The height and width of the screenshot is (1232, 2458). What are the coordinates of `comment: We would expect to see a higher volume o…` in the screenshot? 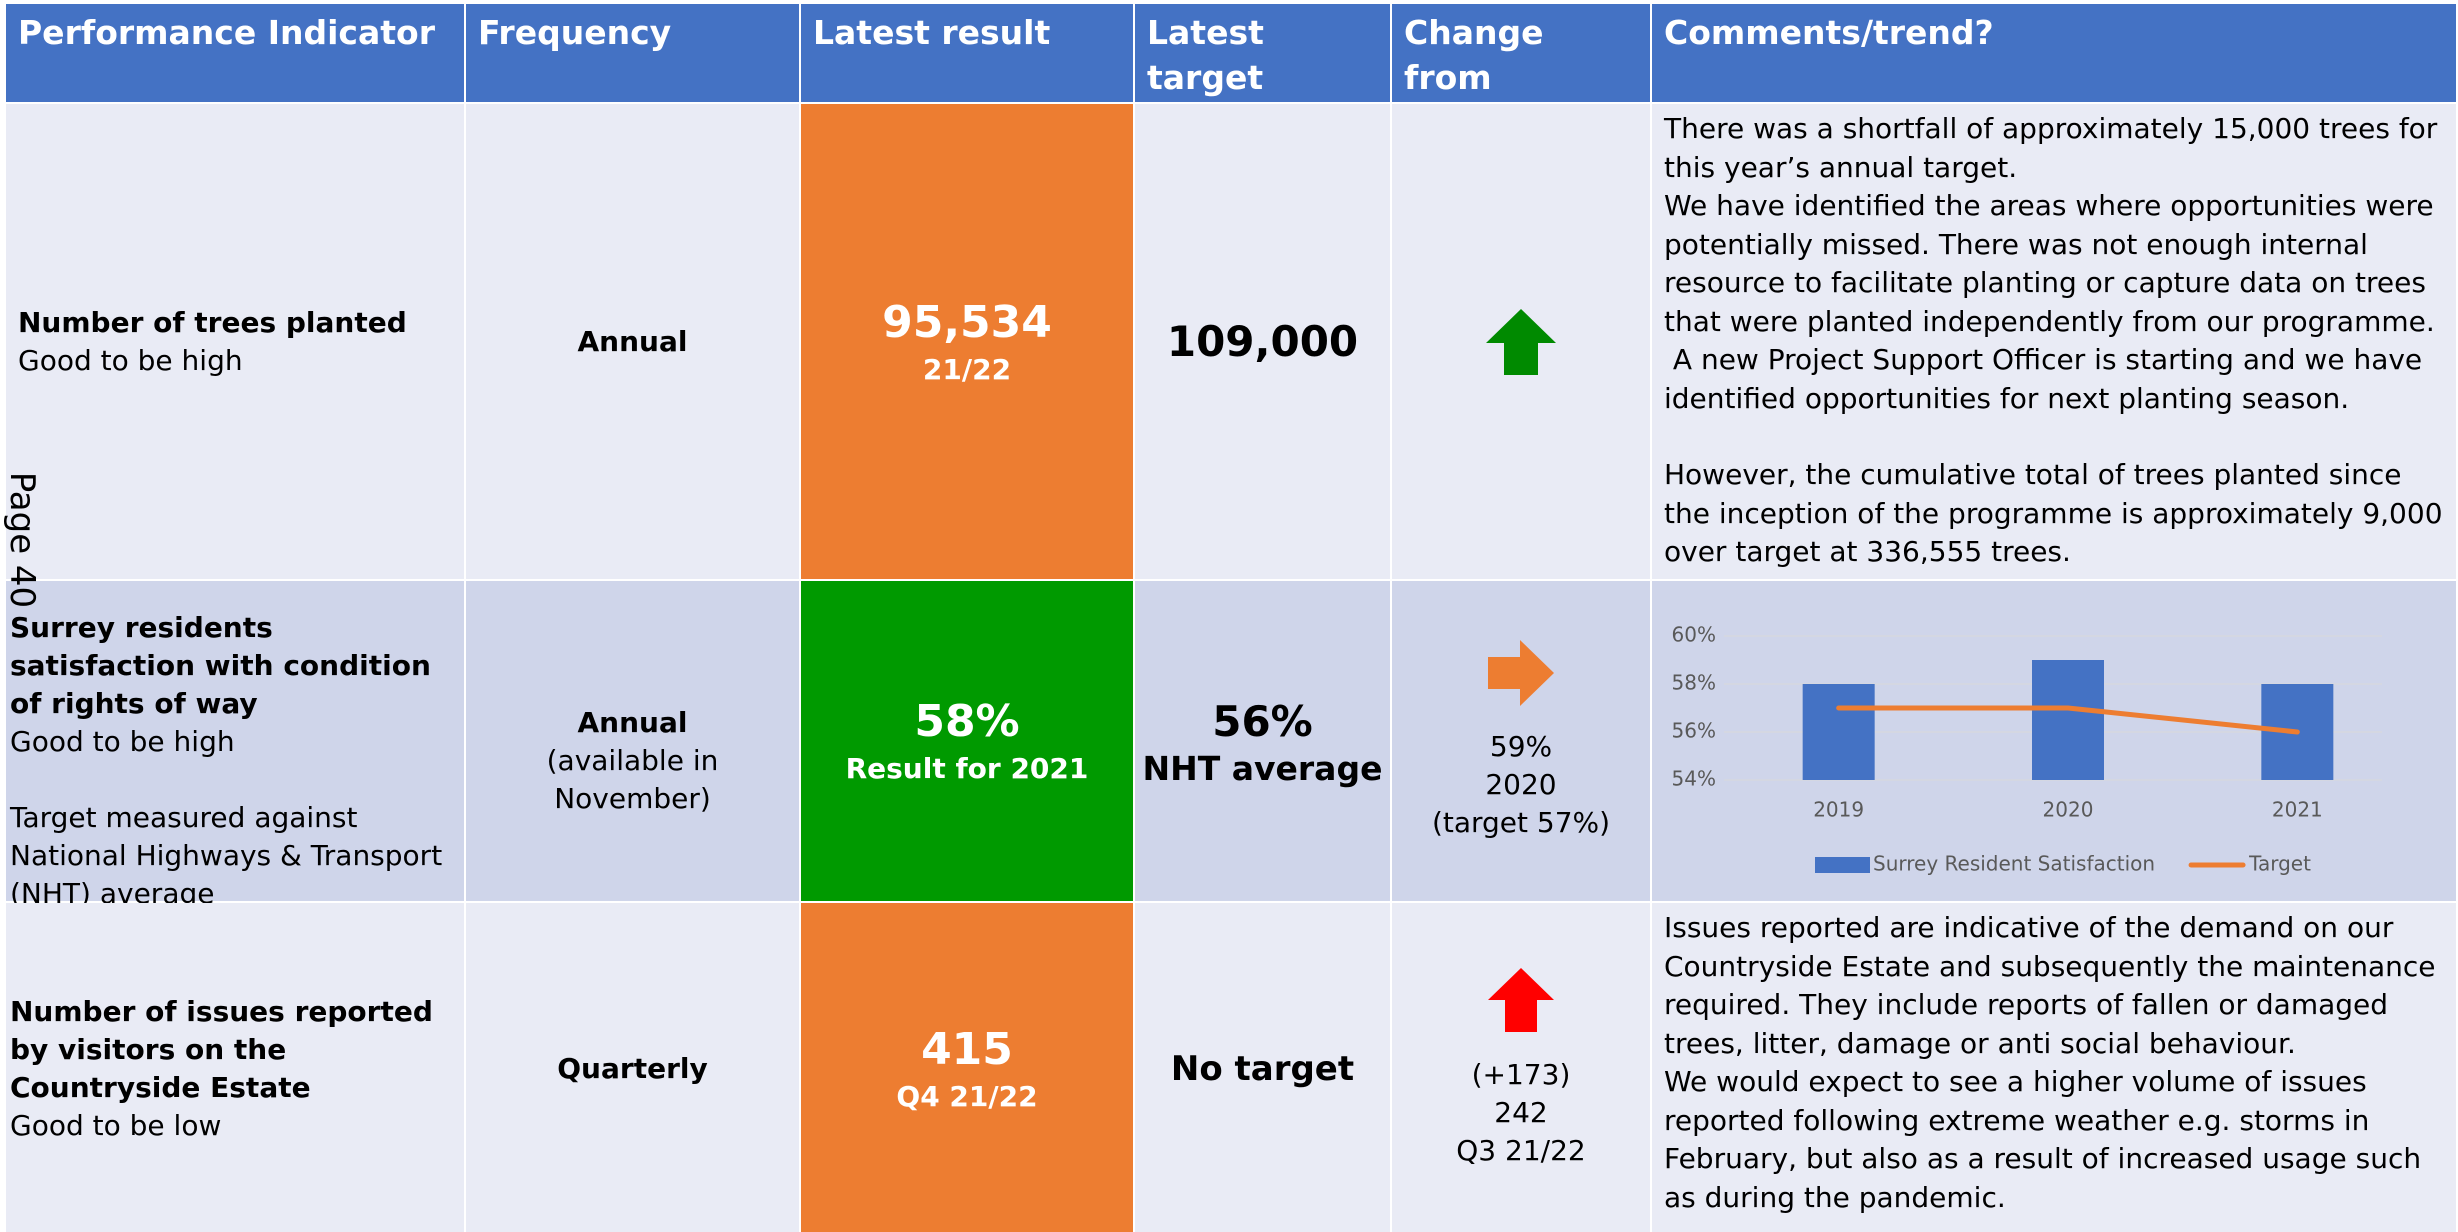 It's located at (2043, 1139).